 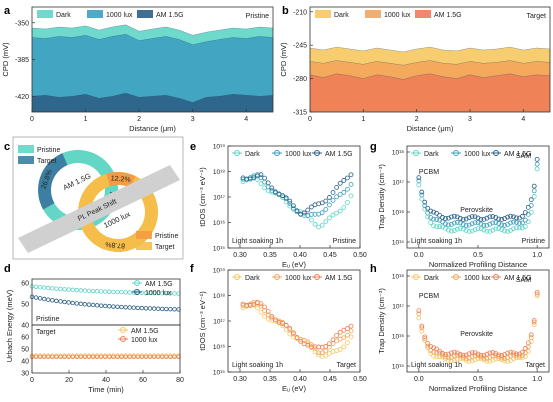 I want to click on d-legend-bottom-1: 1000 lux, so click(x=144, y=340).